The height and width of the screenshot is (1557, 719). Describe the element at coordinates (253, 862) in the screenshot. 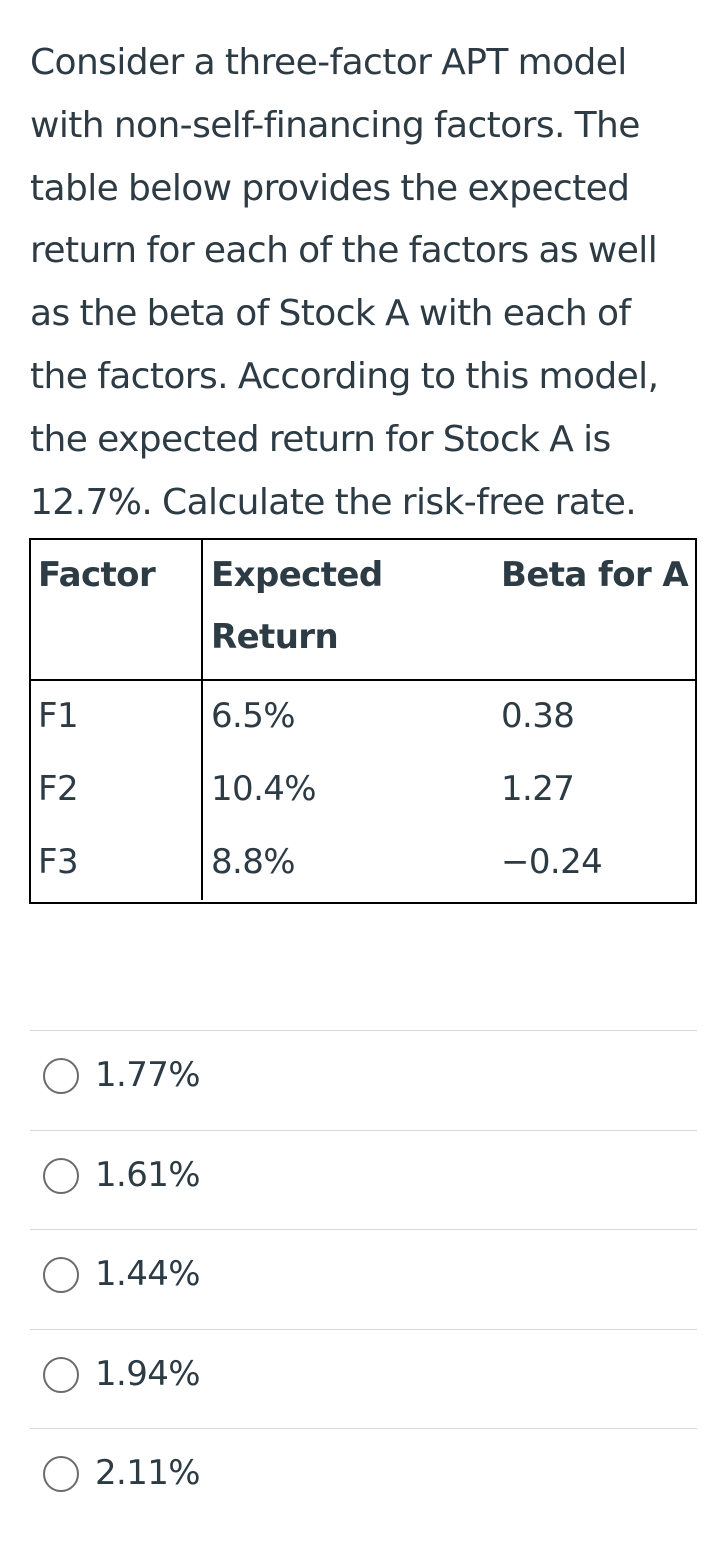

I see `cell-expected-return: 8.8%` at that location.